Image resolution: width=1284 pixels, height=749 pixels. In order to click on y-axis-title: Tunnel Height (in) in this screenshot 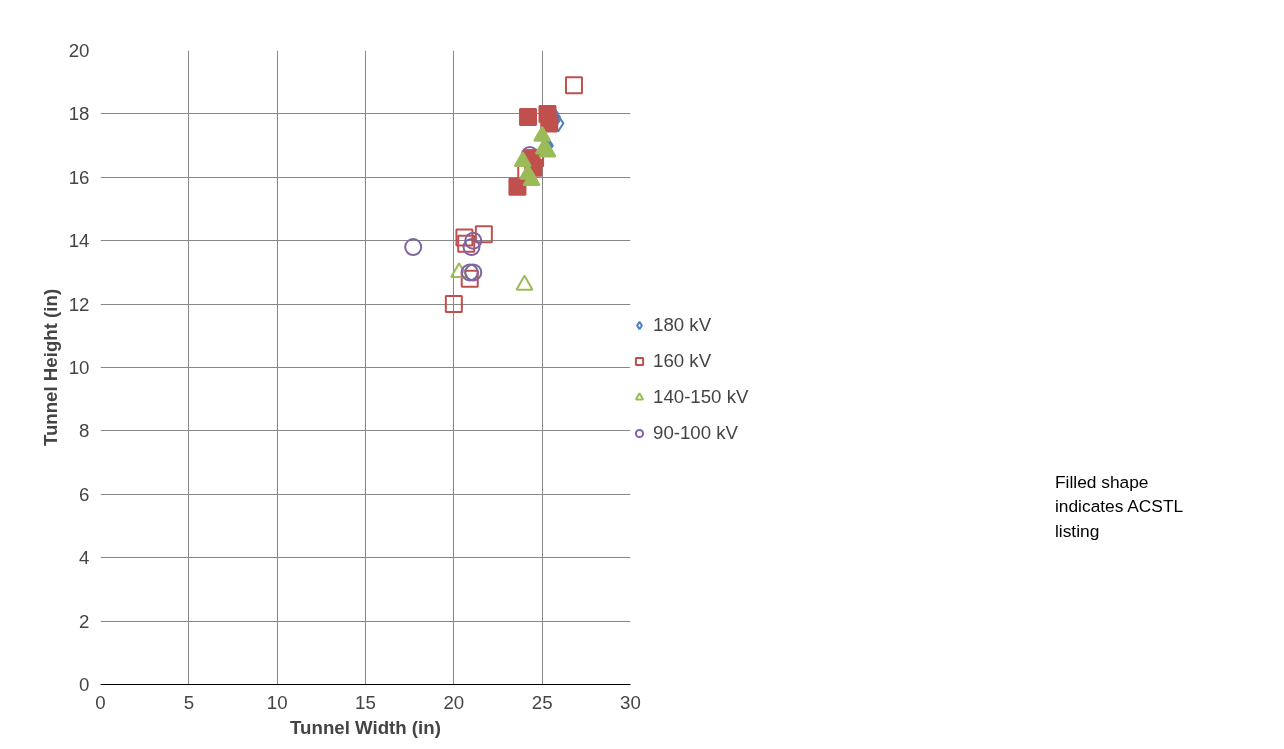, I will do `click(50, 367)`.